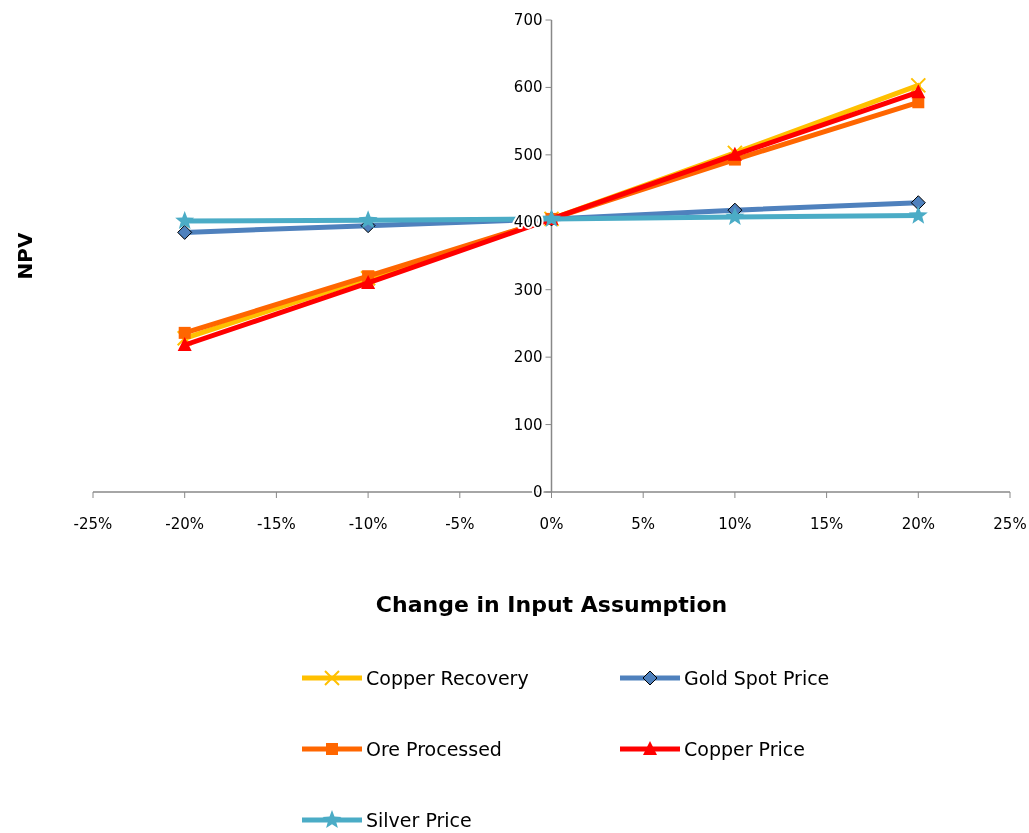 This screenshot has height=833, width=1029. What do you see at coordinates (551, 604) in the screenshot?
I see `x-axis-title: Change in Input Assumption` at bounding box center [551, 604].